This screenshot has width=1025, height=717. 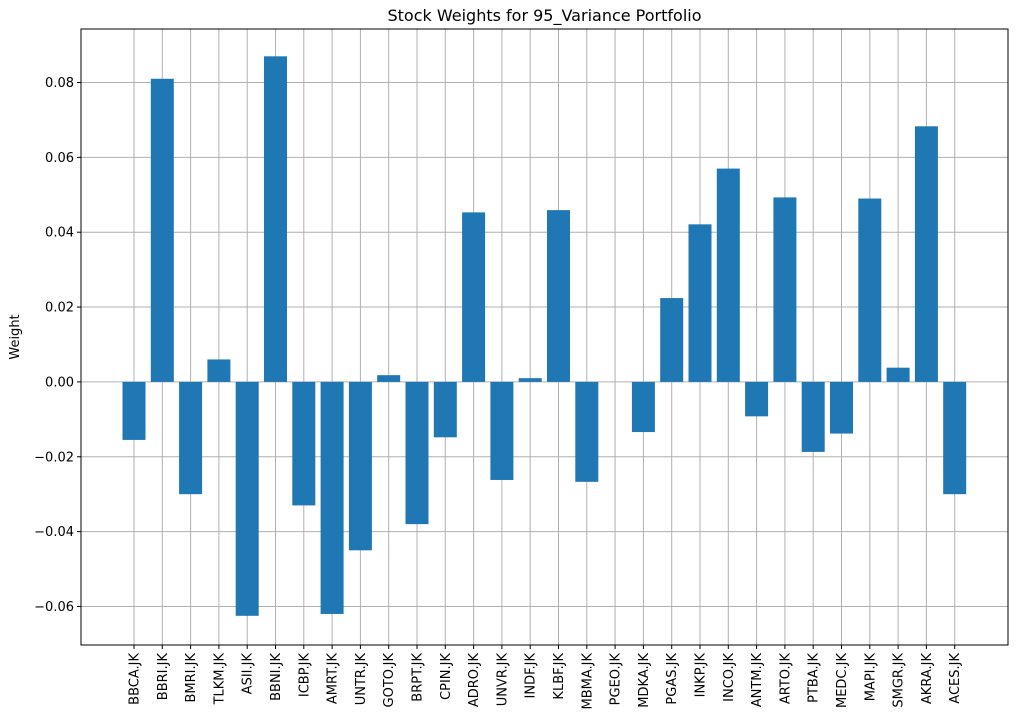 What do you see at coordinates (559, 676) in the screenshot?
I see `x-tick-label: KLBF.JK` at bounding box center [559, 676].